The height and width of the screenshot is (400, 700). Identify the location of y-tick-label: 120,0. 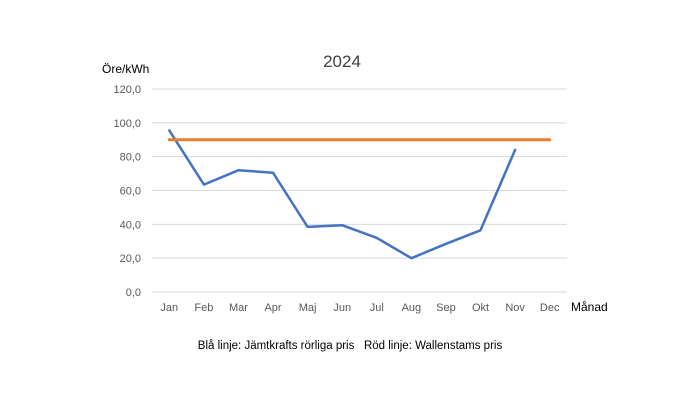
(127, 90).